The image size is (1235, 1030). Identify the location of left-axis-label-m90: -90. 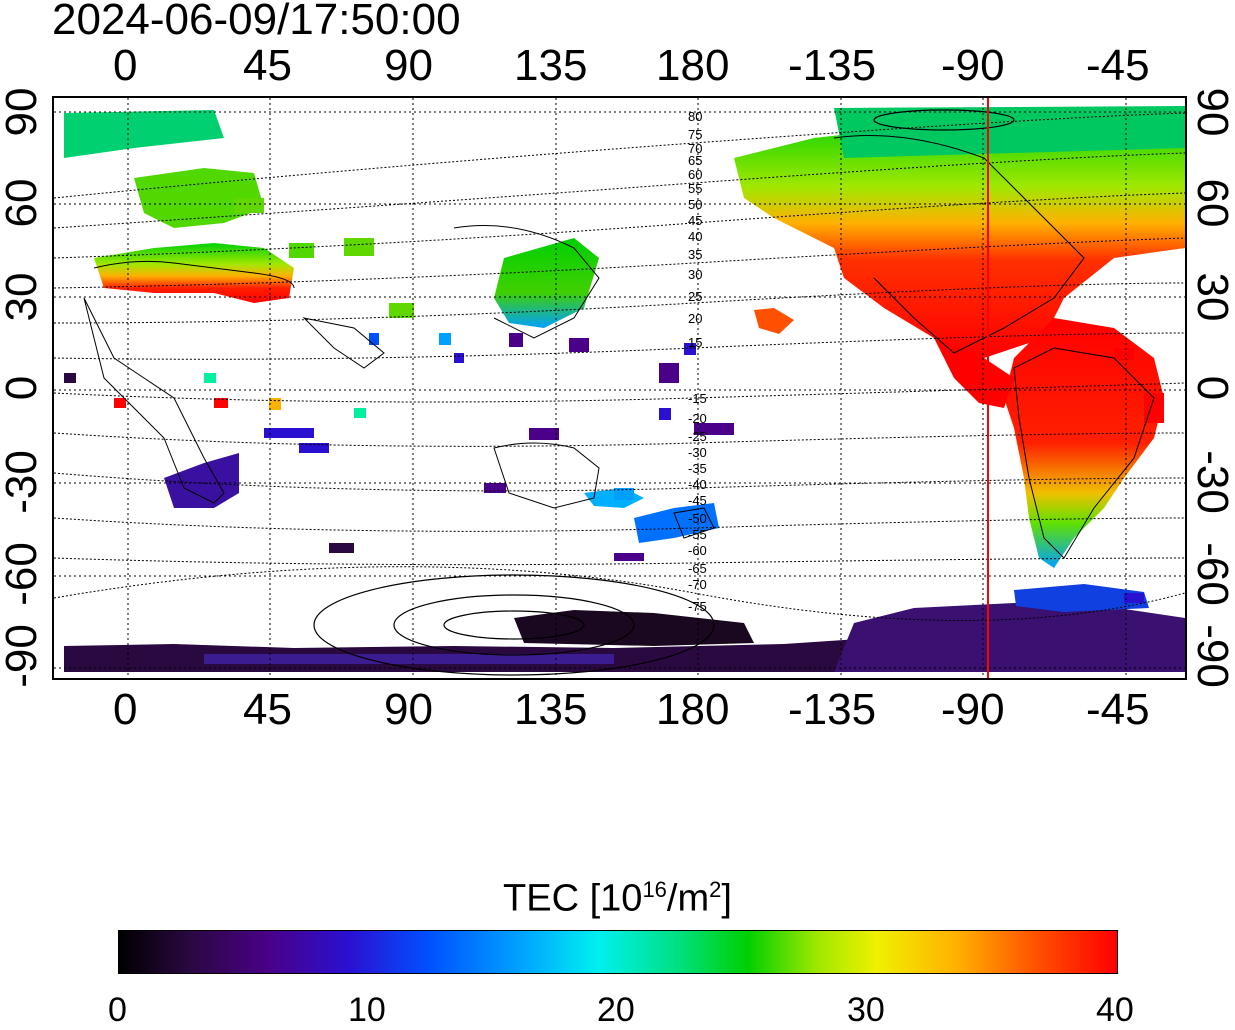
(23, 656).